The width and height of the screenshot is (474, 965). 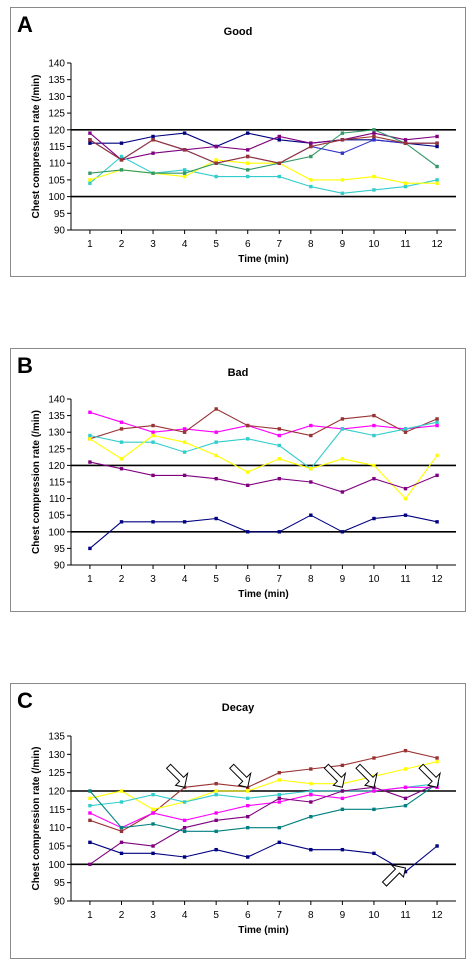 What do you see at coordinates (405, 579) in the screenshot?
I see `x-tick-label: 11` at bounding box center [405, 579].